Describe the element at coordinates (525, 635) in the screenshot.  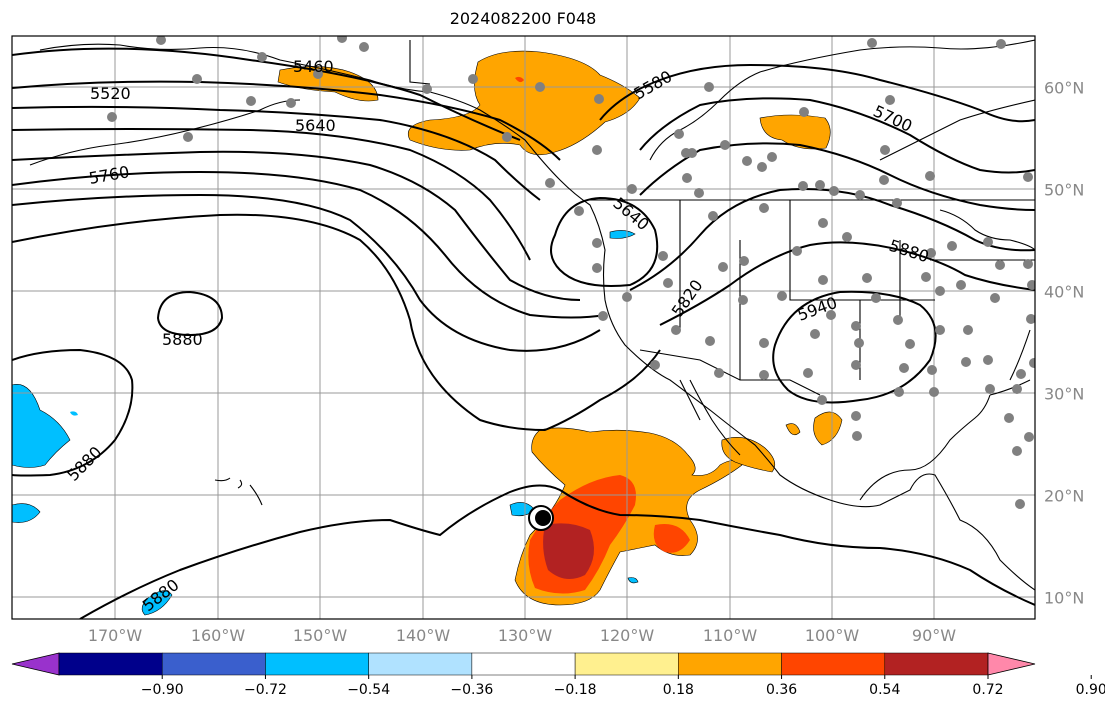
I see `lon-label: 130°W` at that location.